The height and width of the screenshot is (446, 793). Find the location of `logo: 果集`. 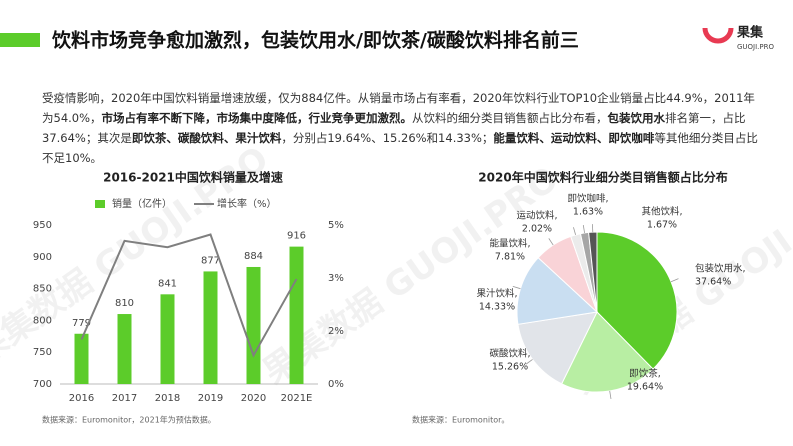

logo: 果集 is located at coordinates (750, 33).